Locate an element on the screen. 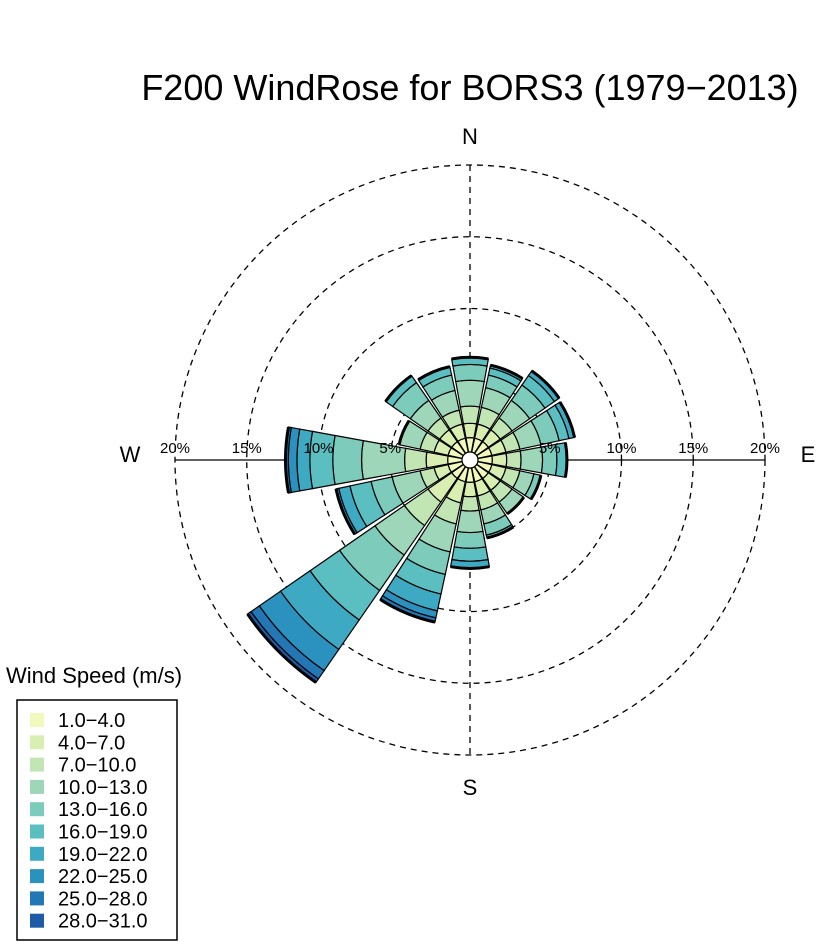 The image size is (830, 952). petal-se is located at coordinates (499, 489).